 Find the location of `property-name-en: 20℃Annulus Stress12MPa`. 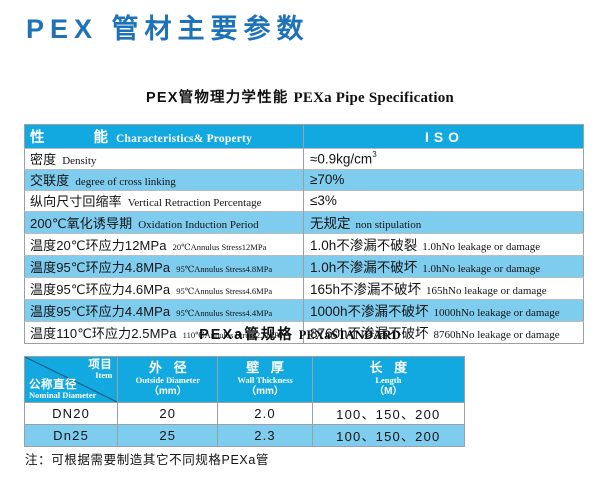

property-name-en: 20℃Annulus Stress12MPa is located at coordinates (219, 246).